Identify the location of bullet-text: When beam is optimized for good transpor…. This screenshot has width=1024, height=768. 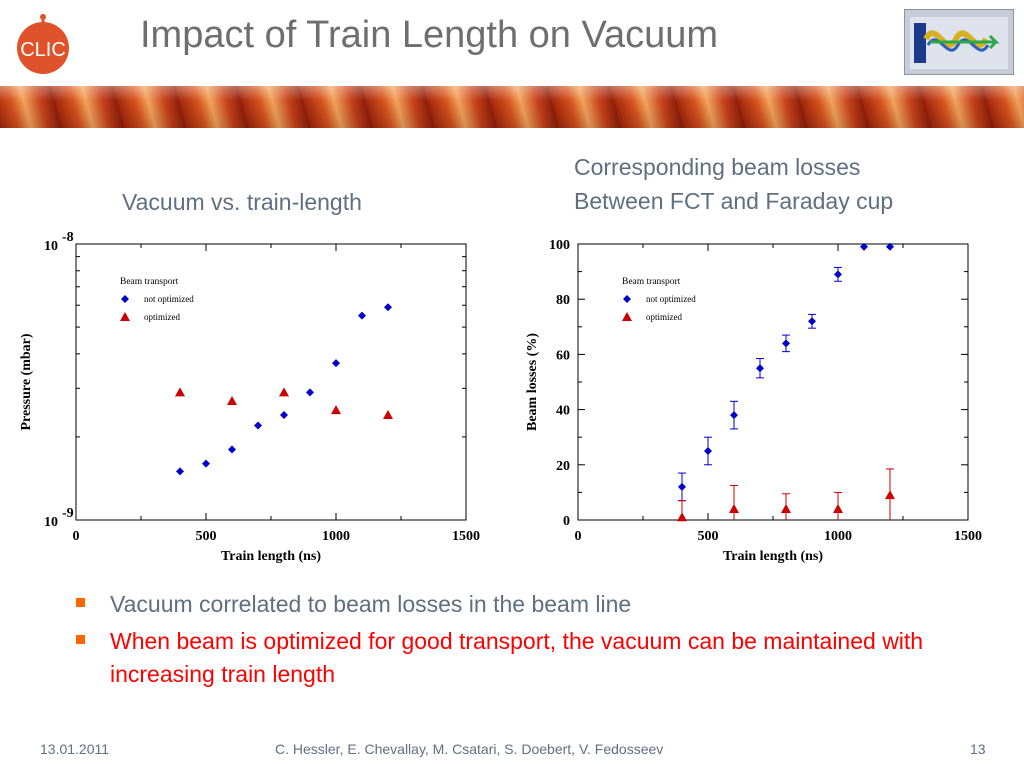
(517, 657).